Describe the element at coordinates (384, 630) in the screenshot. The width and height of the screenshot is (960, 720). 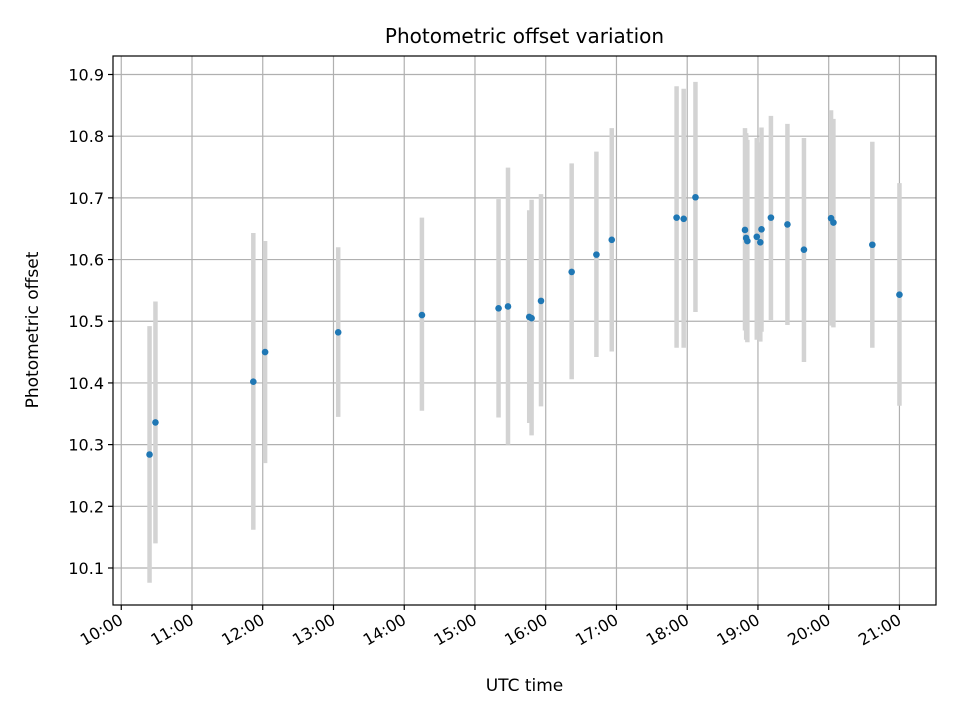
I see `x-tick-label: 14:00` at that location.